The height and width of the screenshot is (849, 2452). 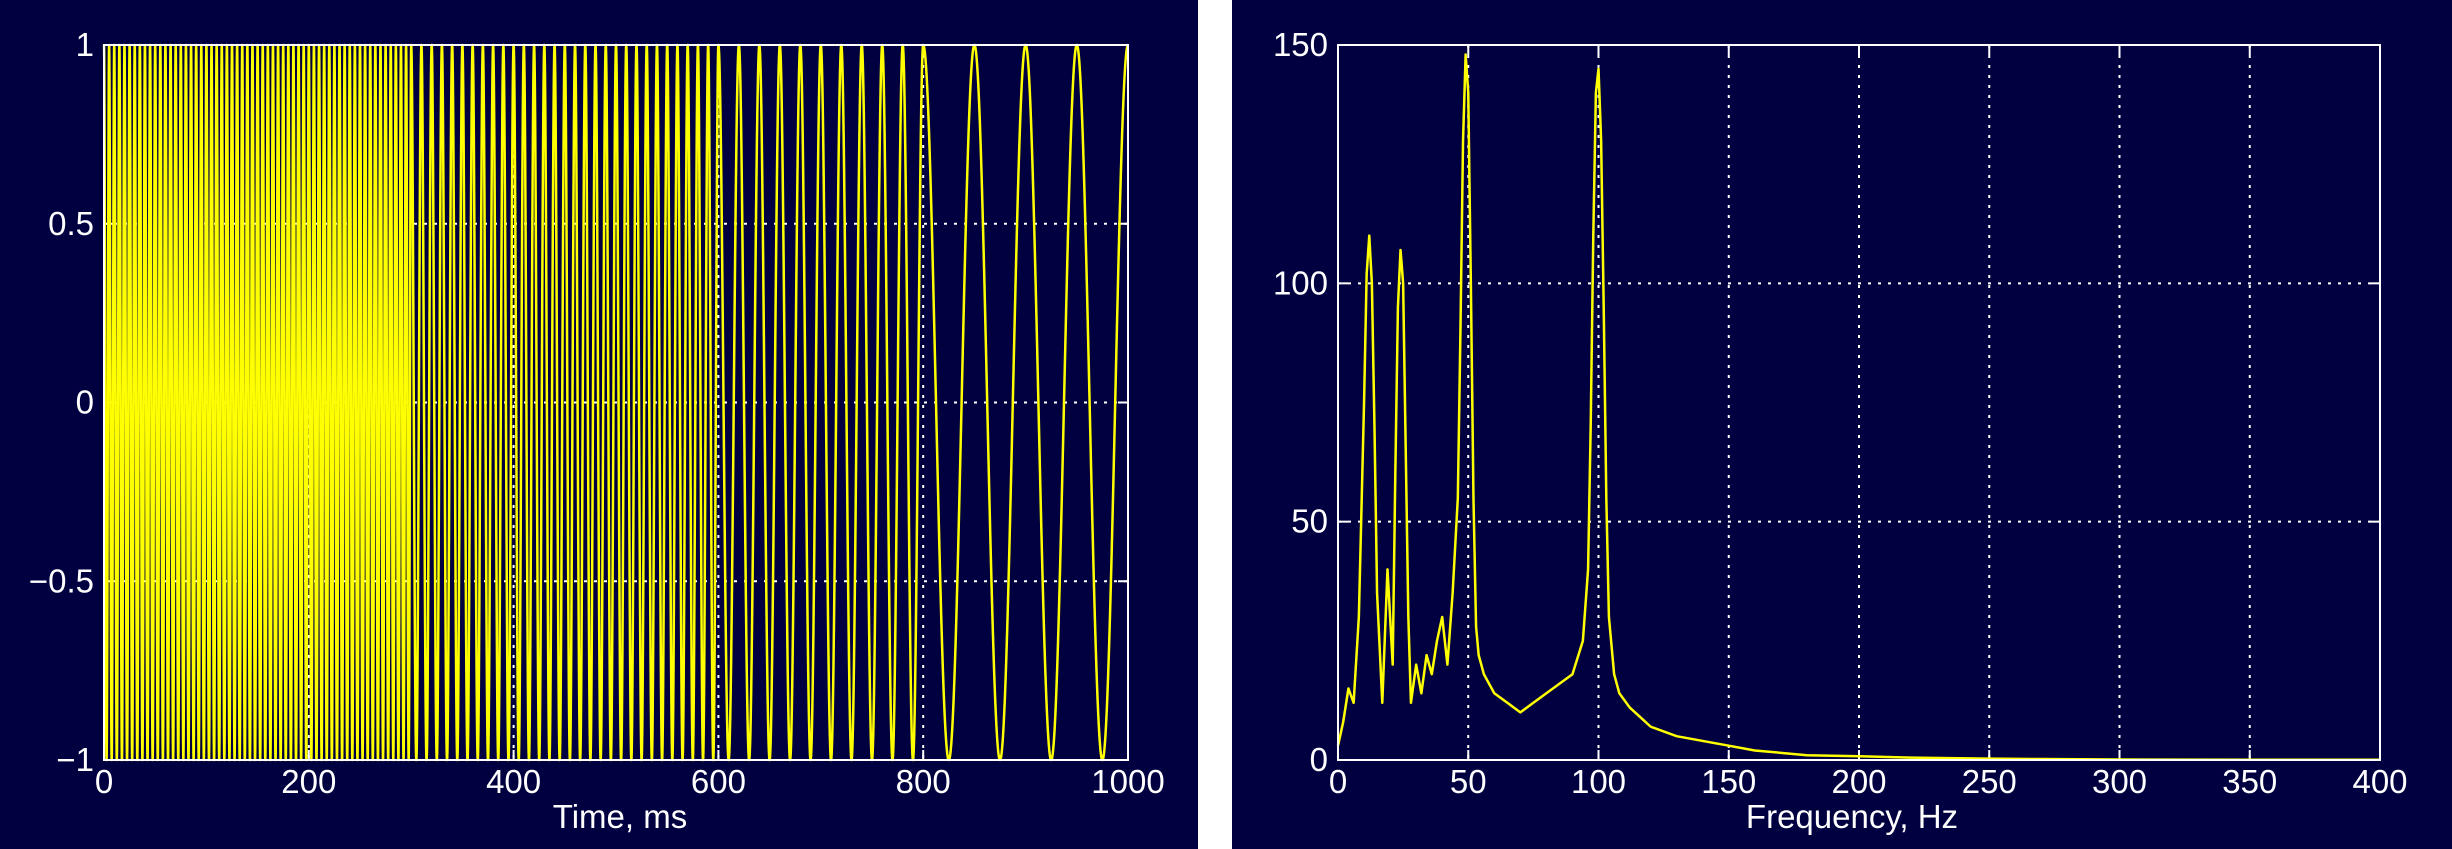 What do you see at coordinates (1468, 781) in the screenshot?
I see `x-tick-label: 50` at bounding box center [1468, 781].